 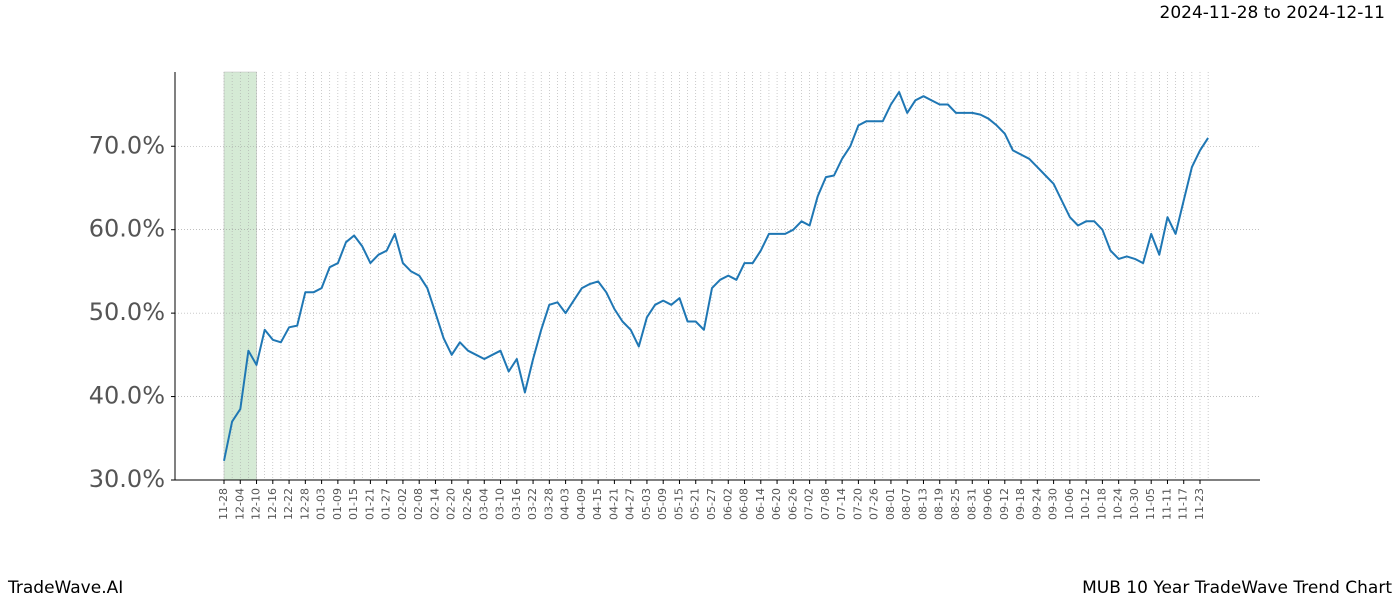 I want to click on y-tick-label: 50.0%, so click(x=127, y=312).